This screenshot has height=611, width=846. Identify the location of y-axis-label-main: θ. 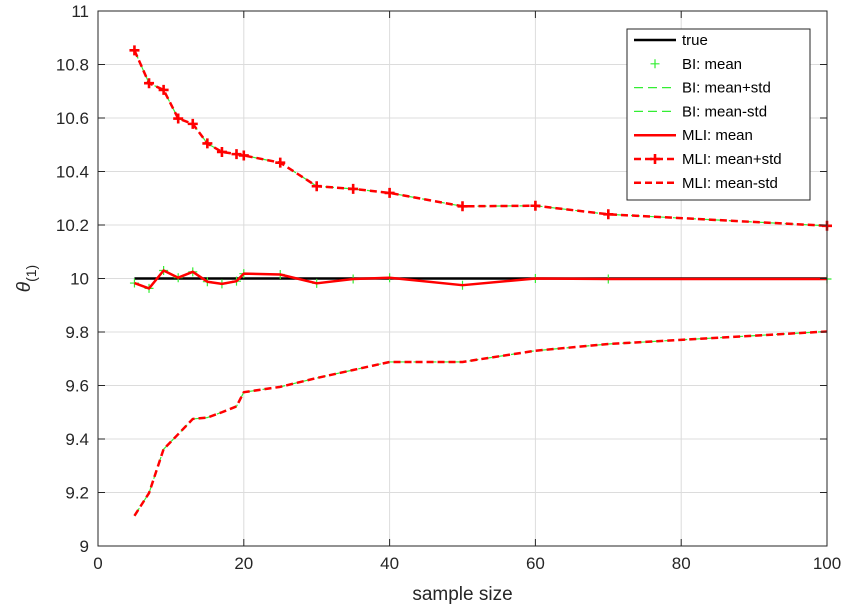
(24, 286).